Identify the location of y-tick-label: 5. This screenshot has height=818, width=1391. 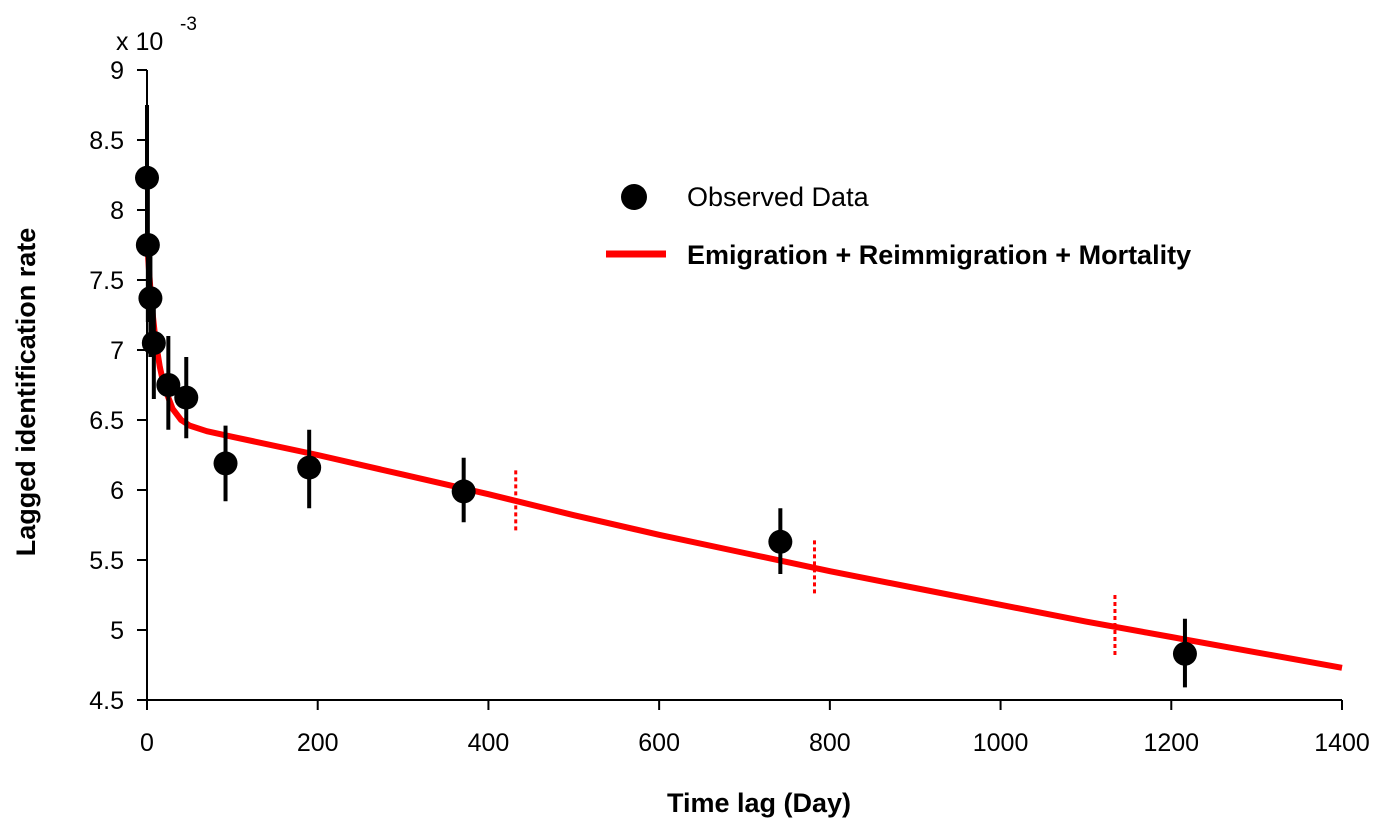
(117, 631).